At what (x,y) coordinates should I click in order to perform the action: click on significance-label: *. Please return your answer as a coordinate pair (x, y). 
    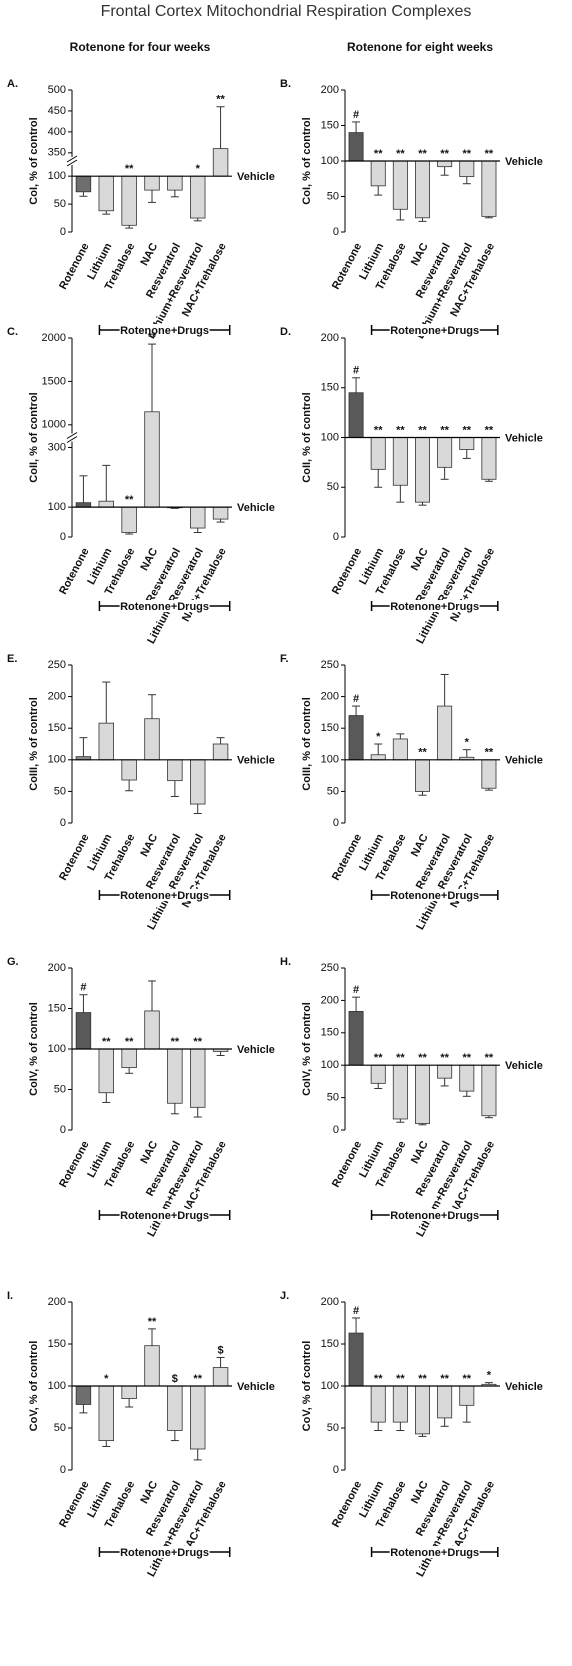
    Looking at the image, I should click on (198, 169).